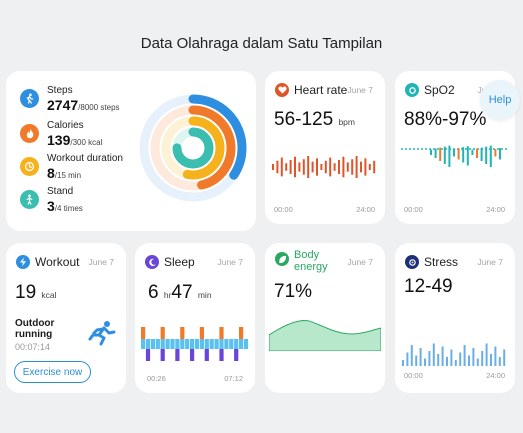 Image resolution: width=523 pixels, height=433 pixels. Describe the element at coordinates (153, 292) in the screenshot. I see `sleep-hours: 6` at that location.